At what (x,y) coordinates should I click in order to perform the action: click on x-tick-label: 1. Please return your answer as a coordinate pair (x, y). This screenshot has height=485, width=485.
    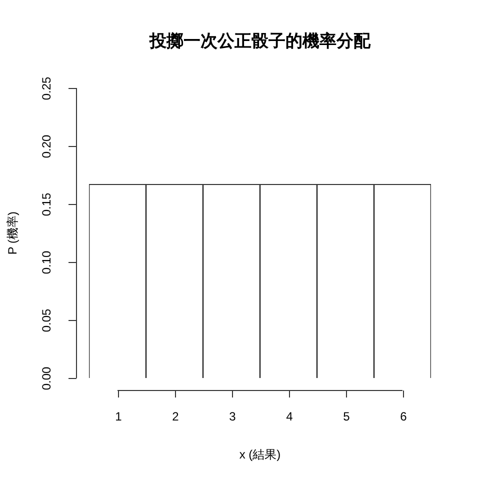
    Looking at the image, I should click on (118, 416).